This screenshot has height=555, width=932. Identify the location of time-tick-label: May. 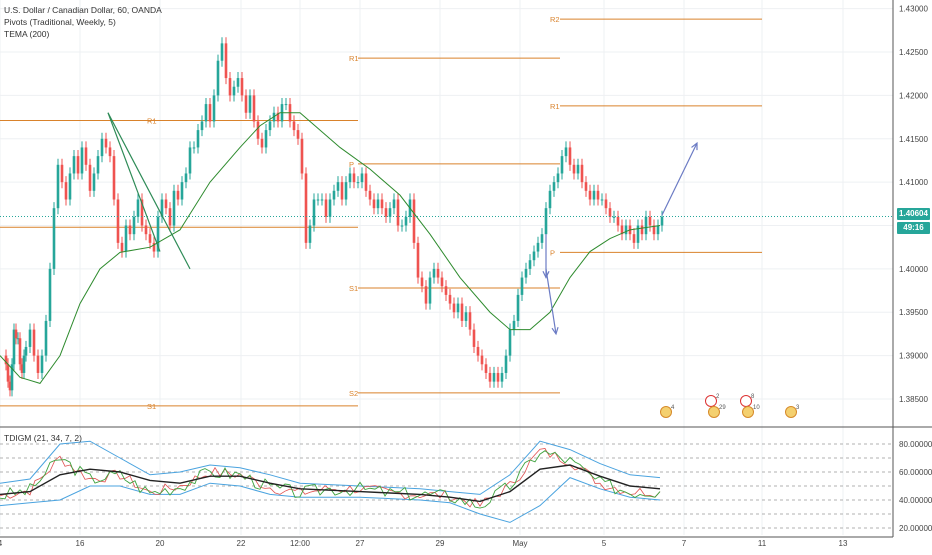
(519, 543).